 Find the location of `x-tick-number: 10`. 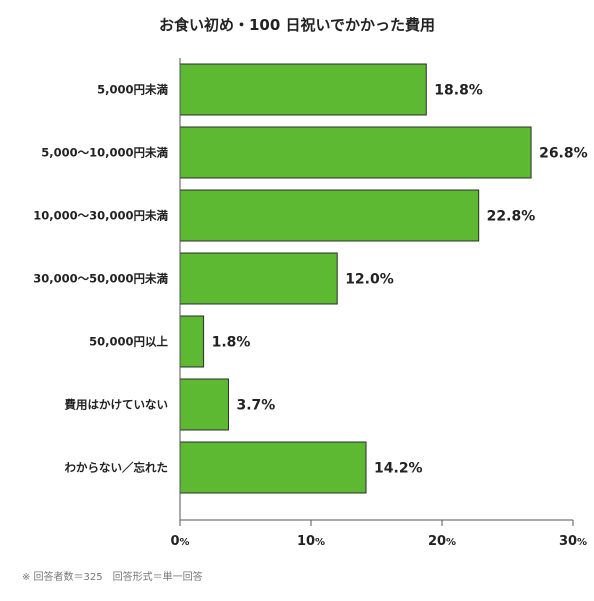

x-tick-number: 10 is located at coordinates (306, 541).